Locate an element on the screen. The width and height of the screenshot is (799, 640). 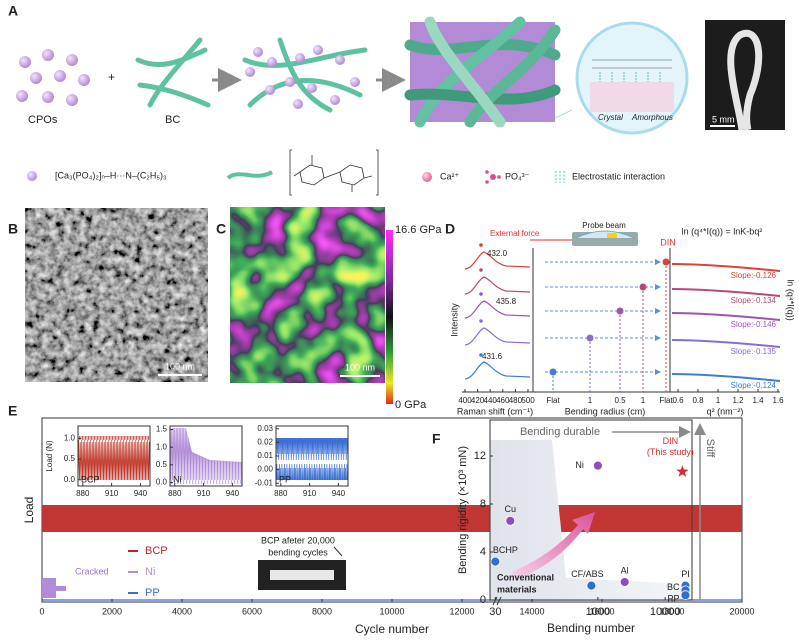
x-tick-label: 0.8 is located at coordinates (698, 400).